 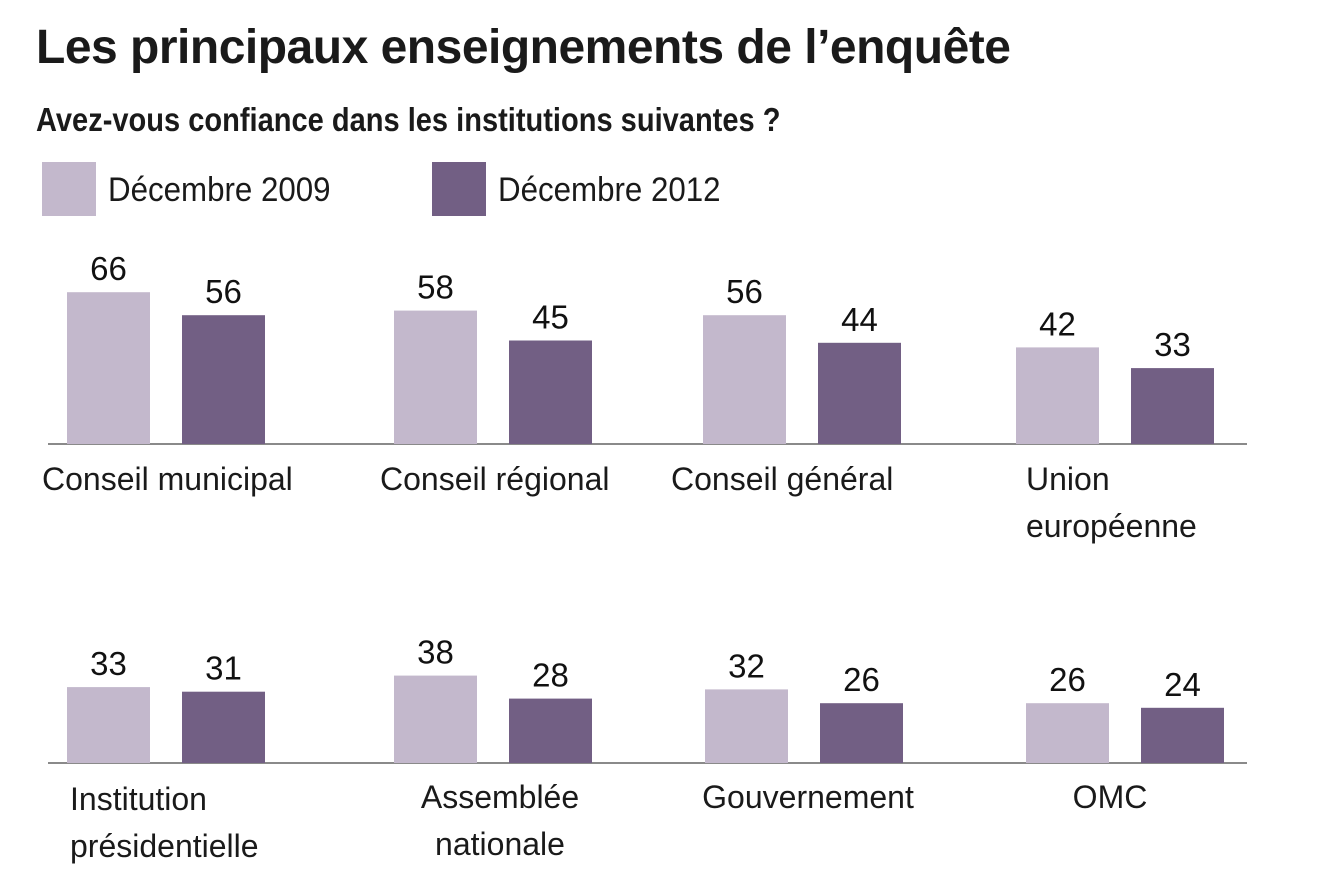 I want to click on bar-value-label: 32, so click(x=746, y=665).